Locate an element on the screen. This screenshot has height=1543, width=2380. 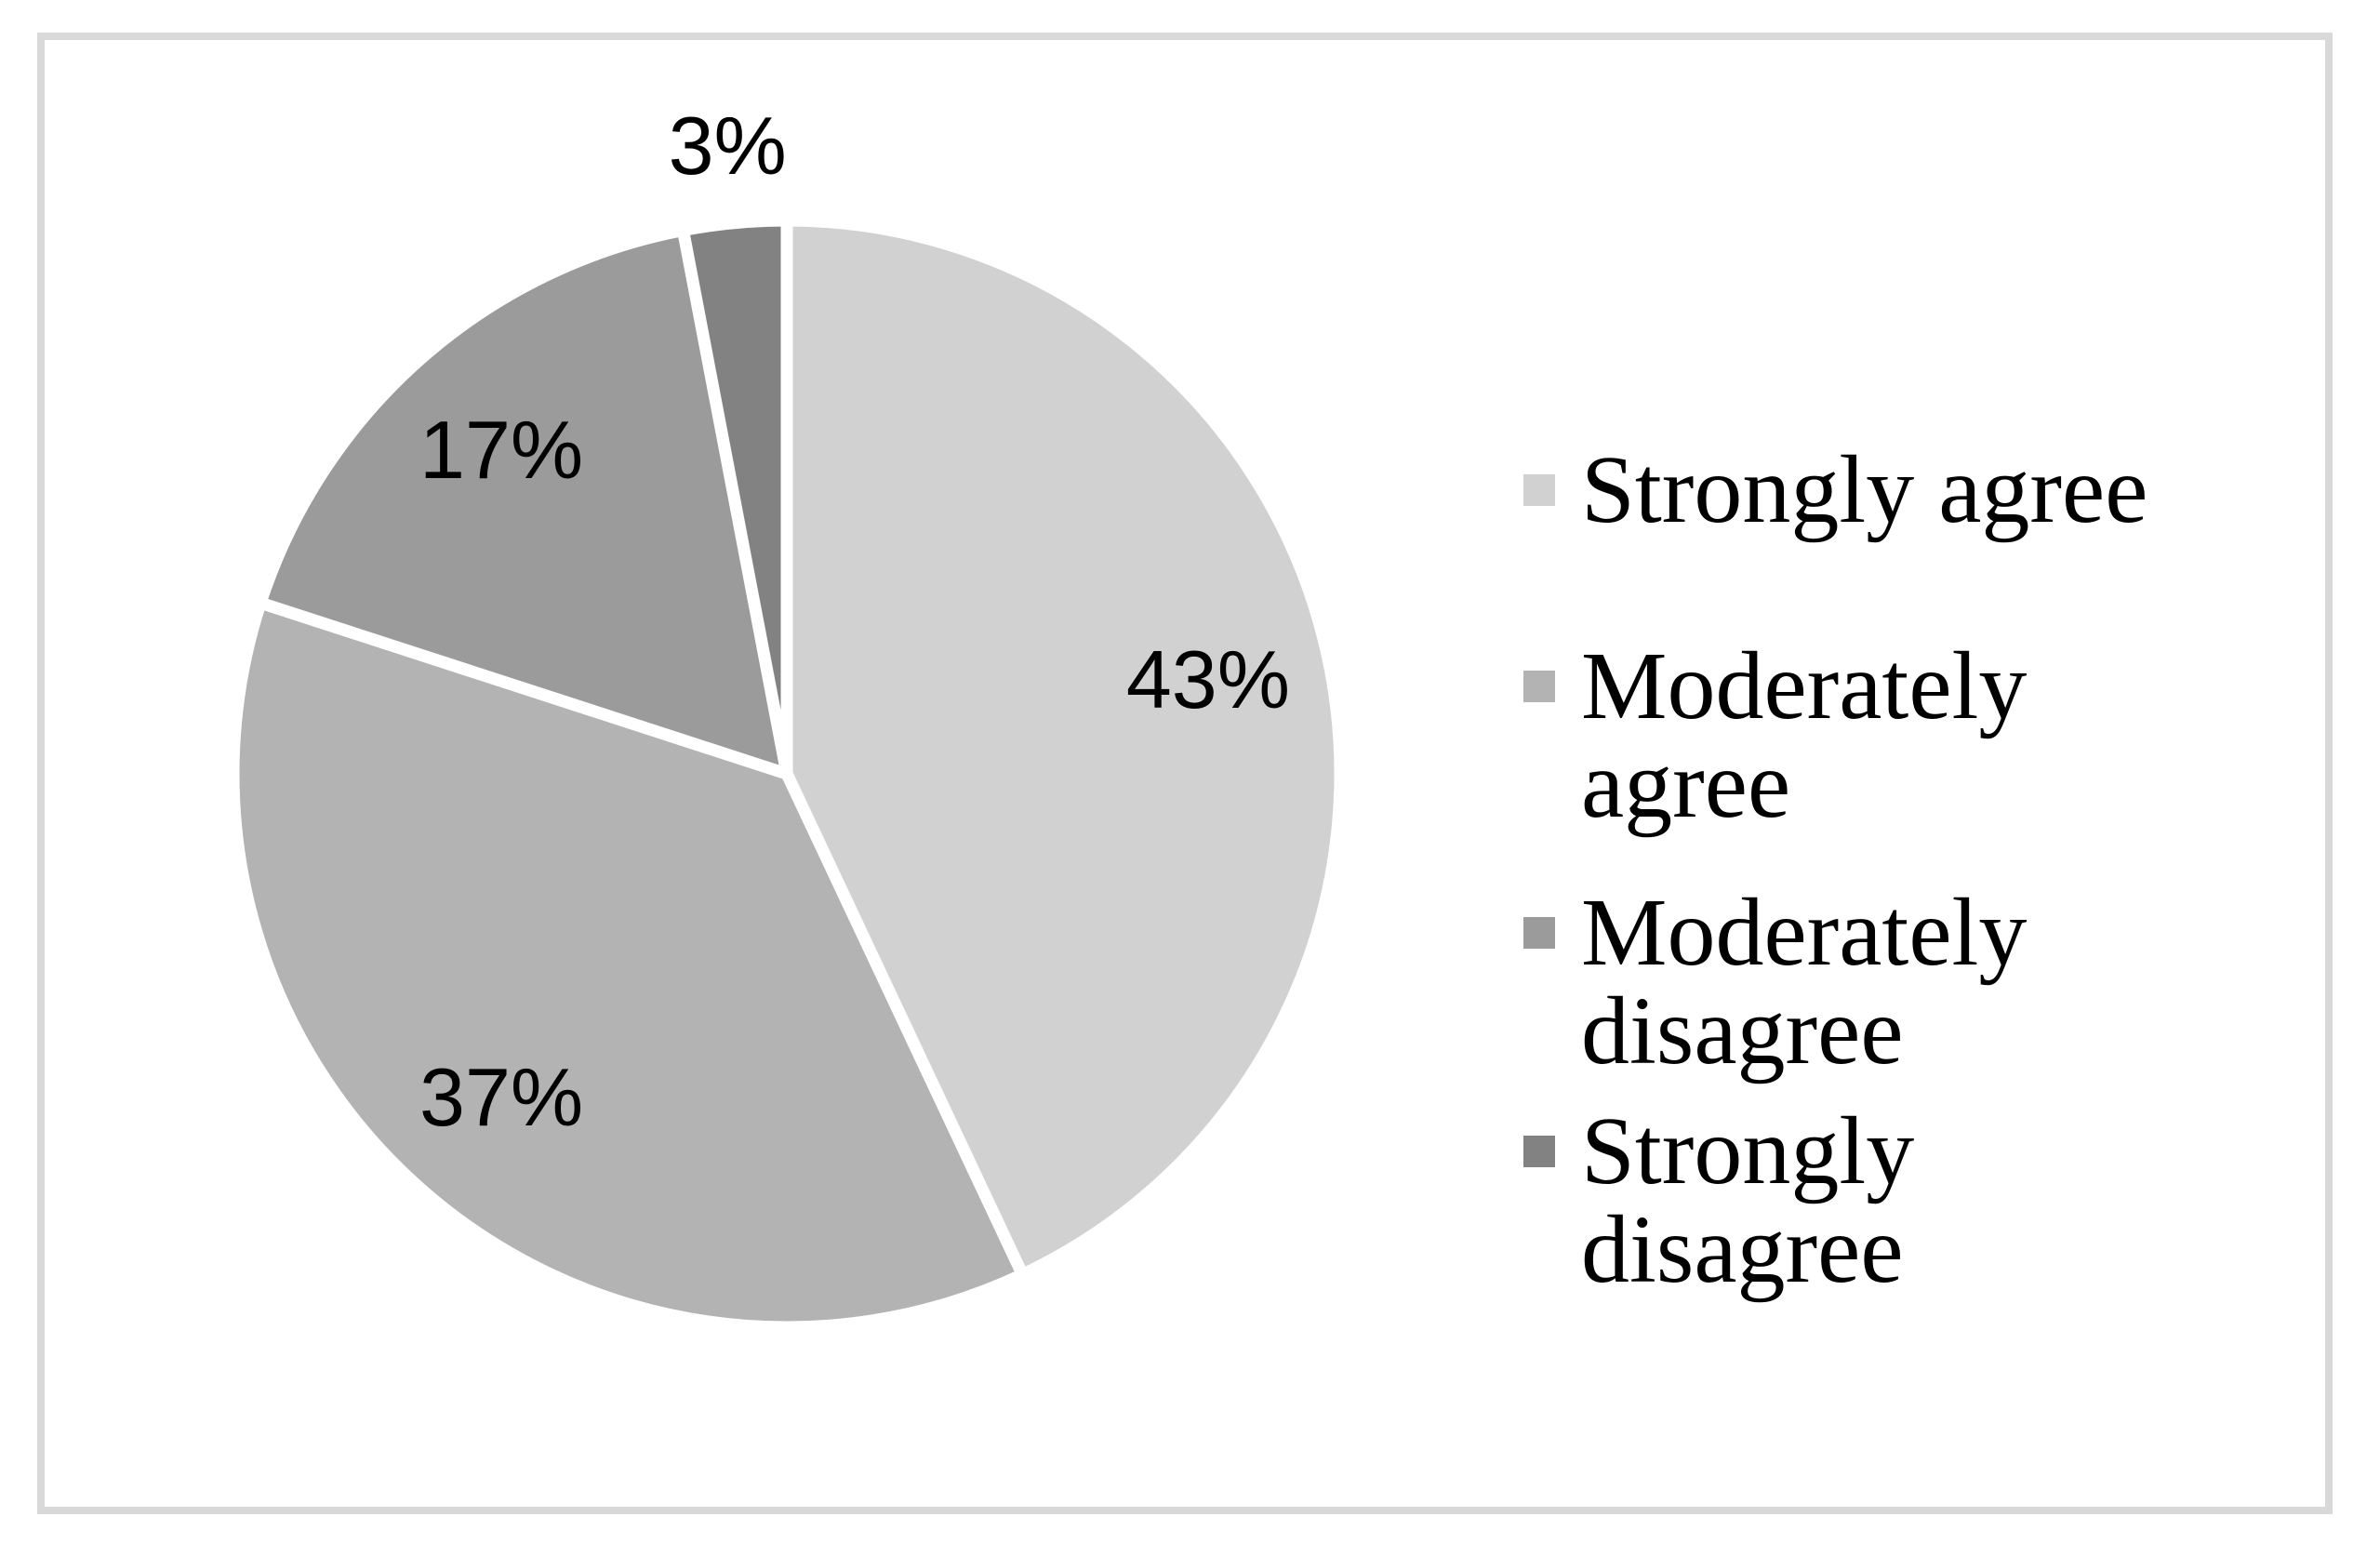
data-label-strongly-agree: 43% is located at coordinates (1207, 678).